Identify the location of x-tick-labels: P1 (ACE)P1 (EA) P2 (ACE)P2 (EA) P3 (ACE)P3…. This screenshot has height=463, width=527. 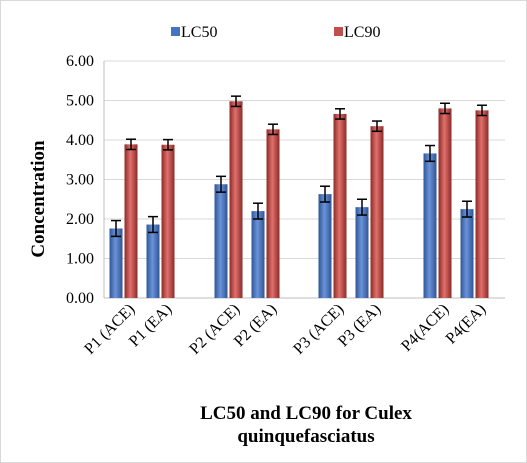
(285, 329).